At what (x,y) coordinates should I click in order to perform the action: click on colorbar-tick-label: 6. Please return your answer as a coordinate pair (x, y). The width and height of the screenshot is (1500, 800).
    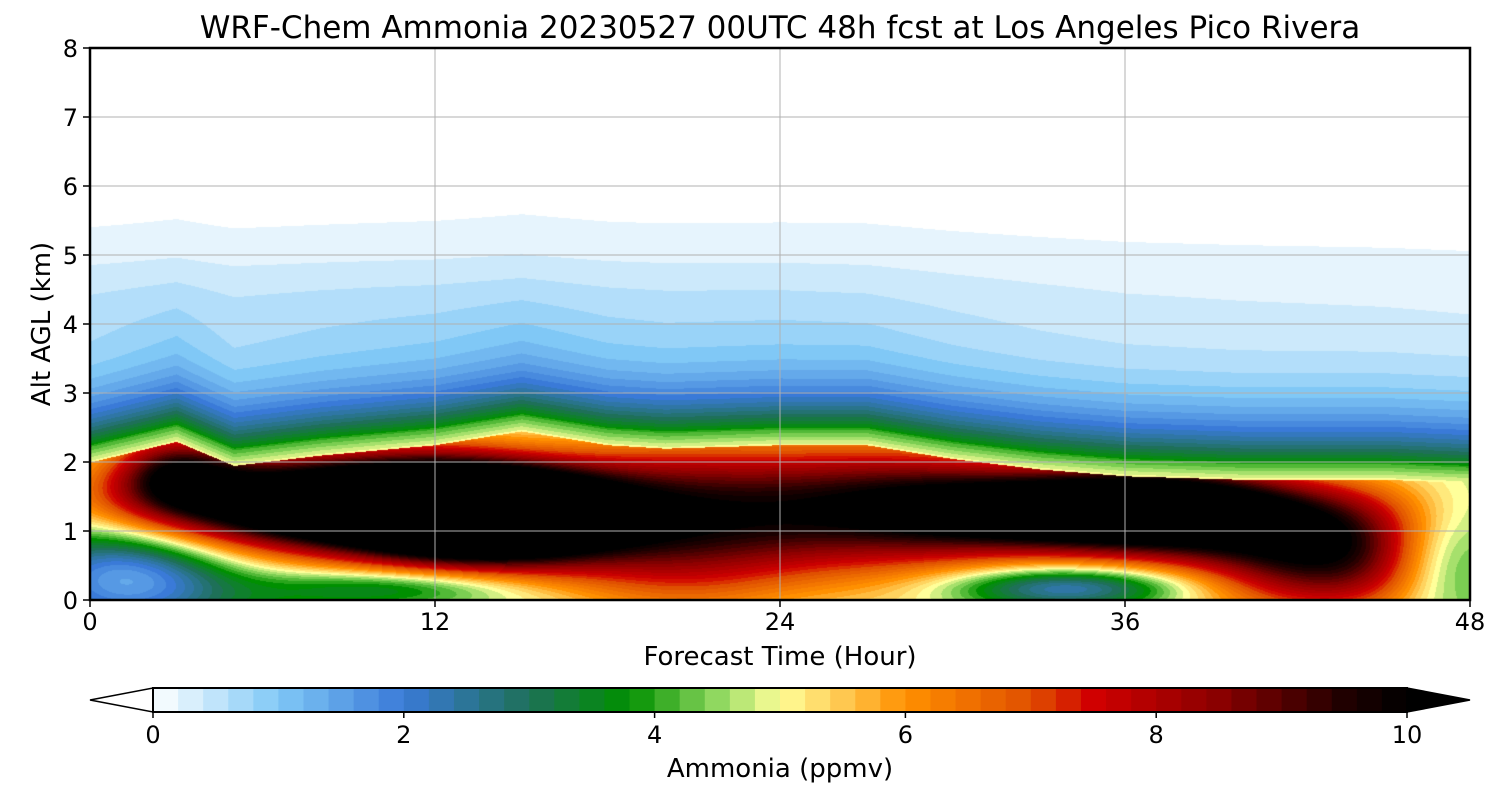
    Looking at the image, I should click on (905, 735).